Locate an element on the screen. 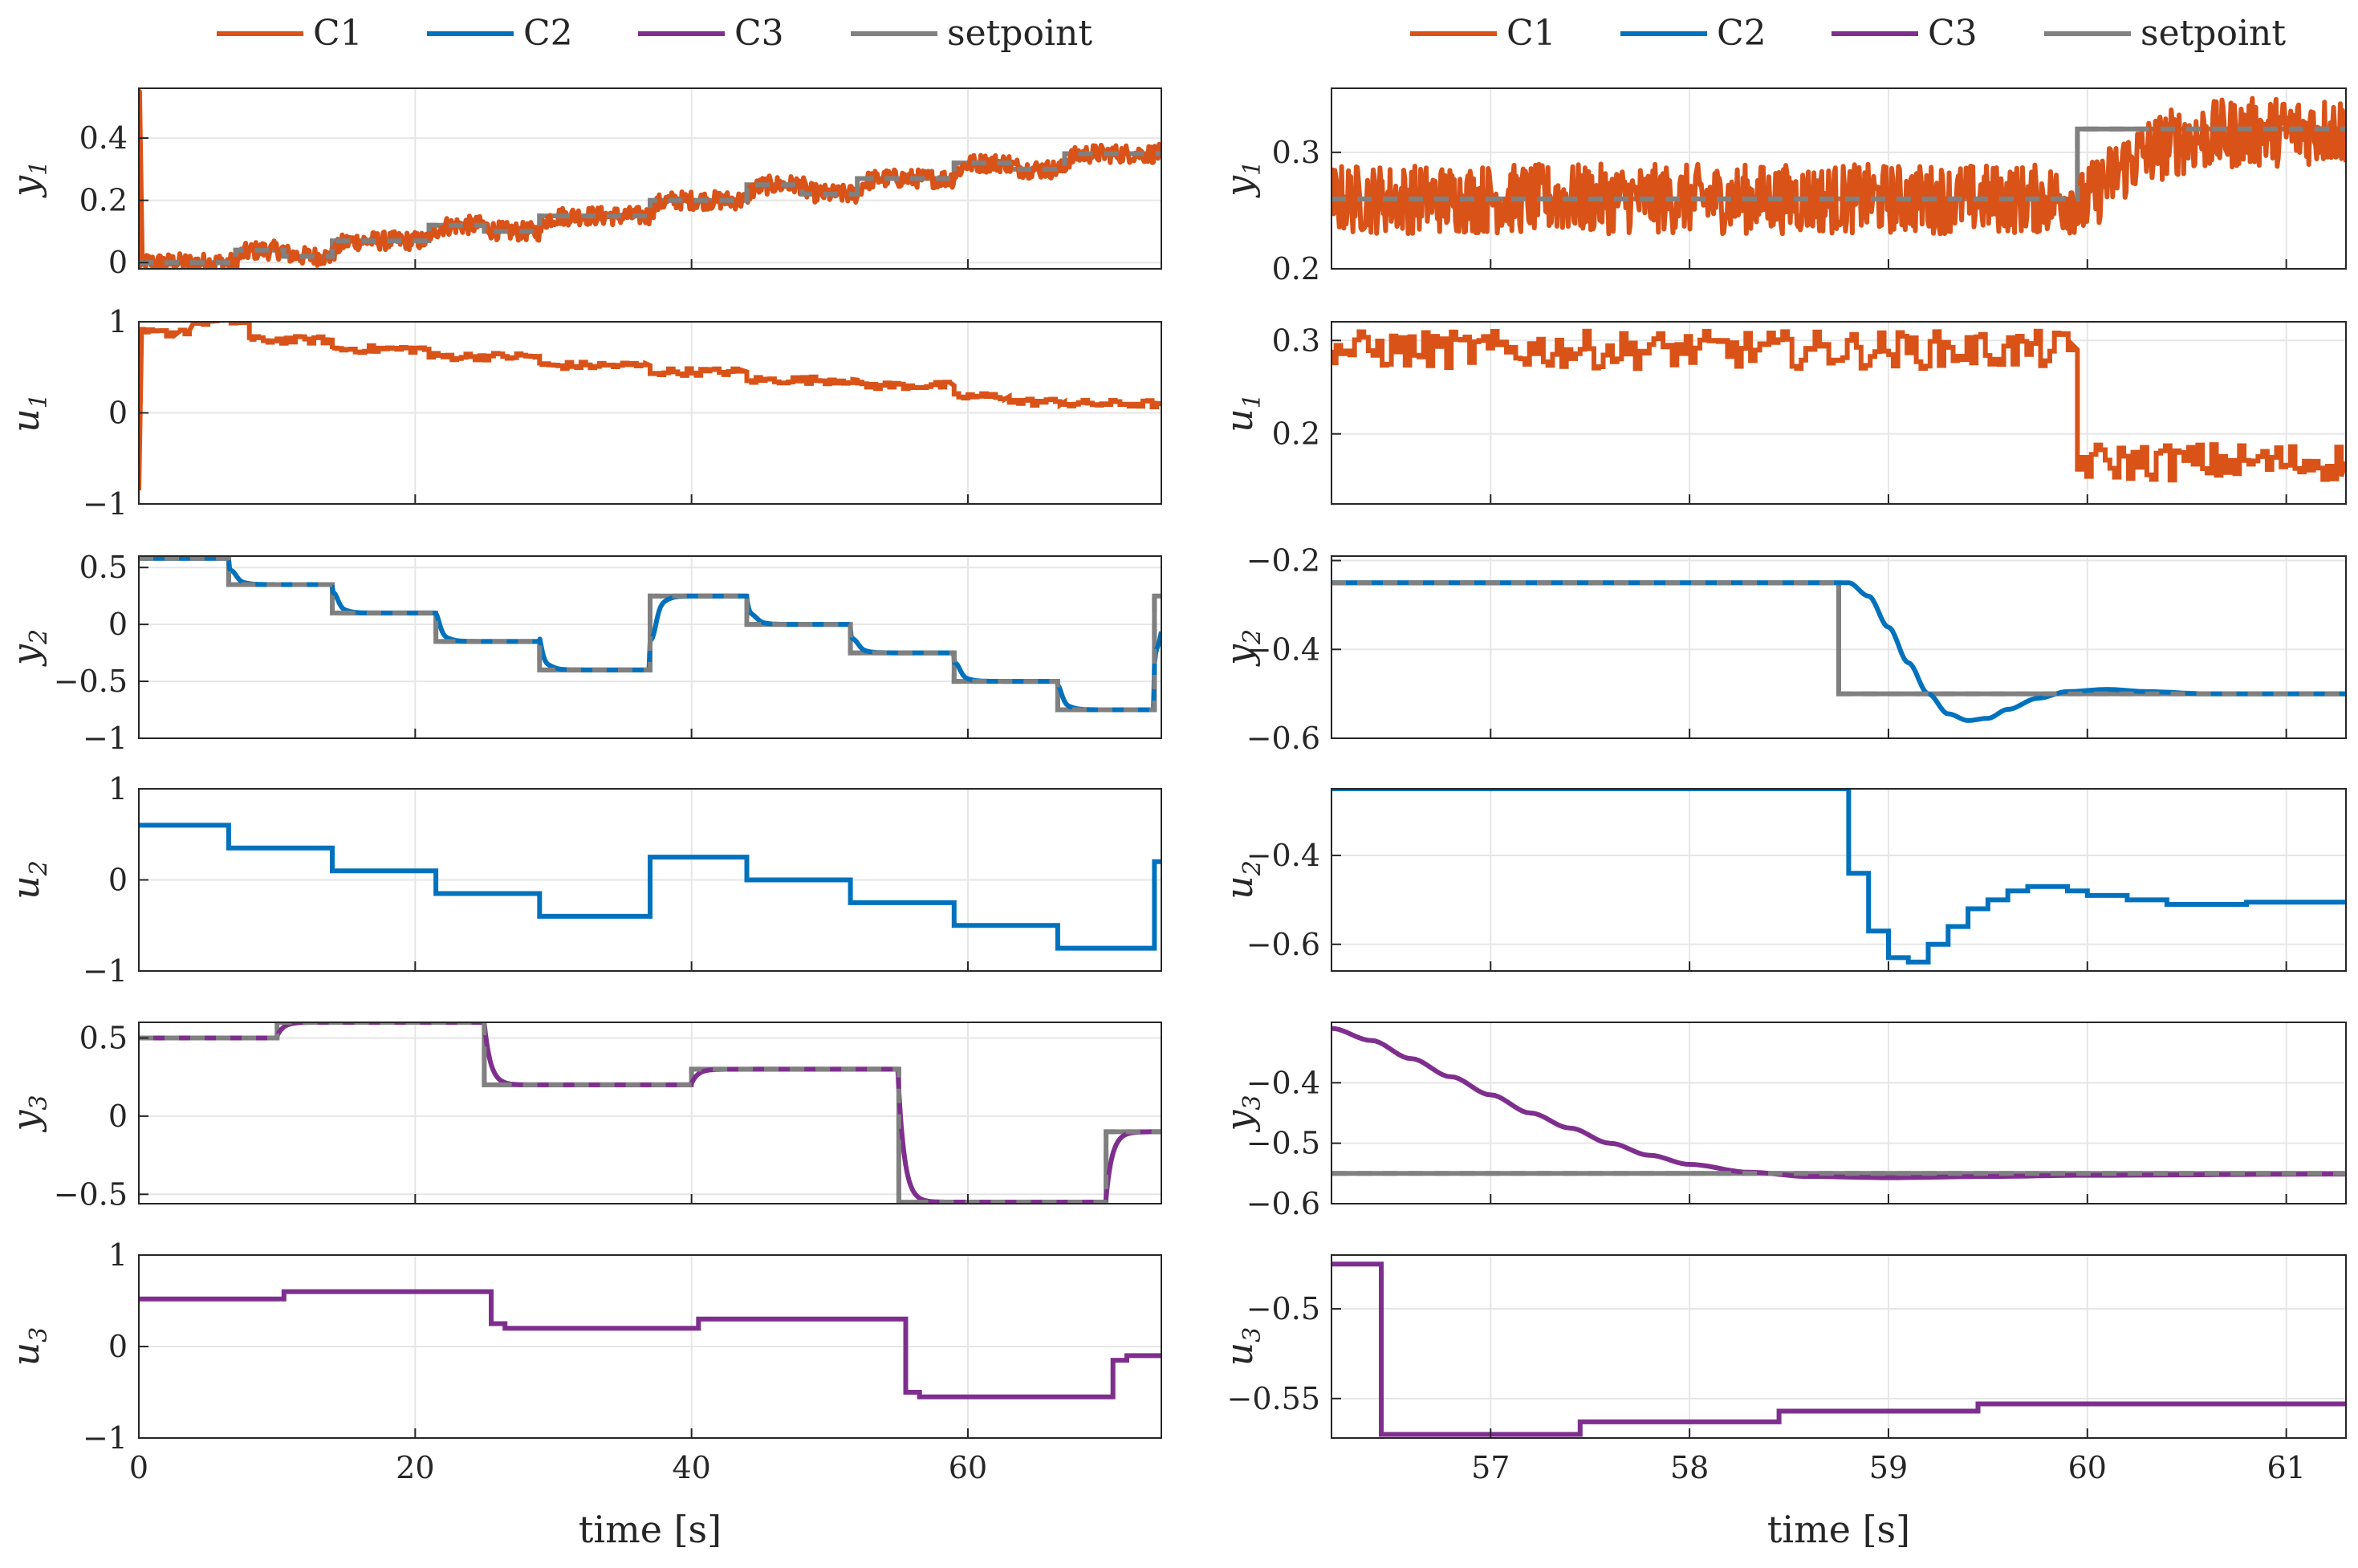 This screenshot has width=2358, height=1568. x-tick-label: 20 is located at coordinates (415, 1467).